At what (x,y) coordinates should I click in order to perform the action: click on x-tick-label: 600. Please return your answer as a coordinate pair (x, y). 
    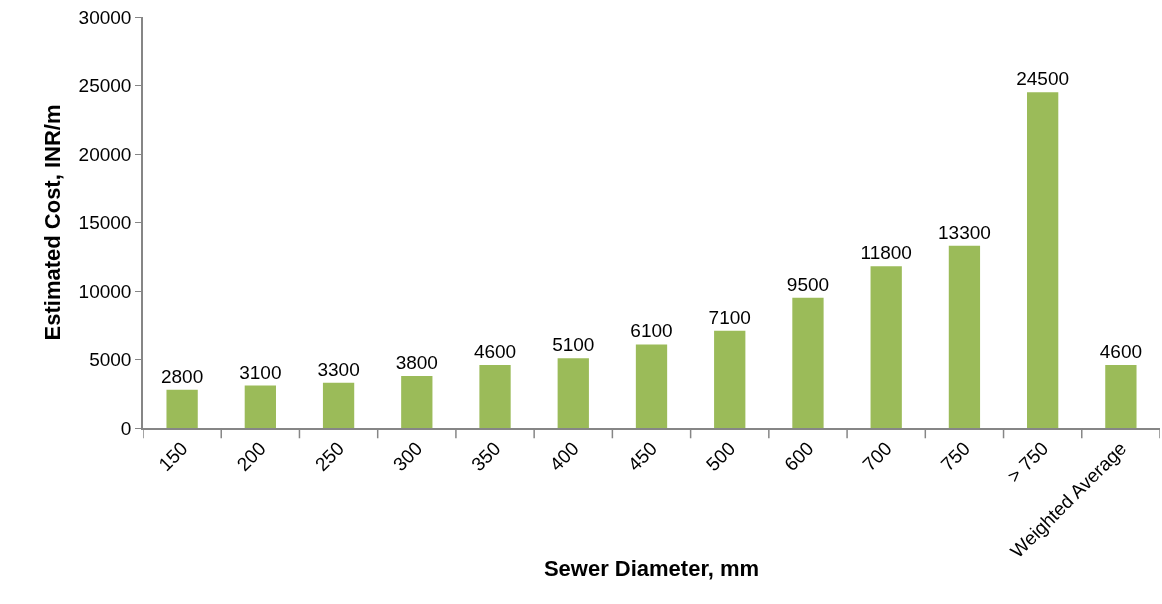
    Looking at the image, I should click on (799, 456).